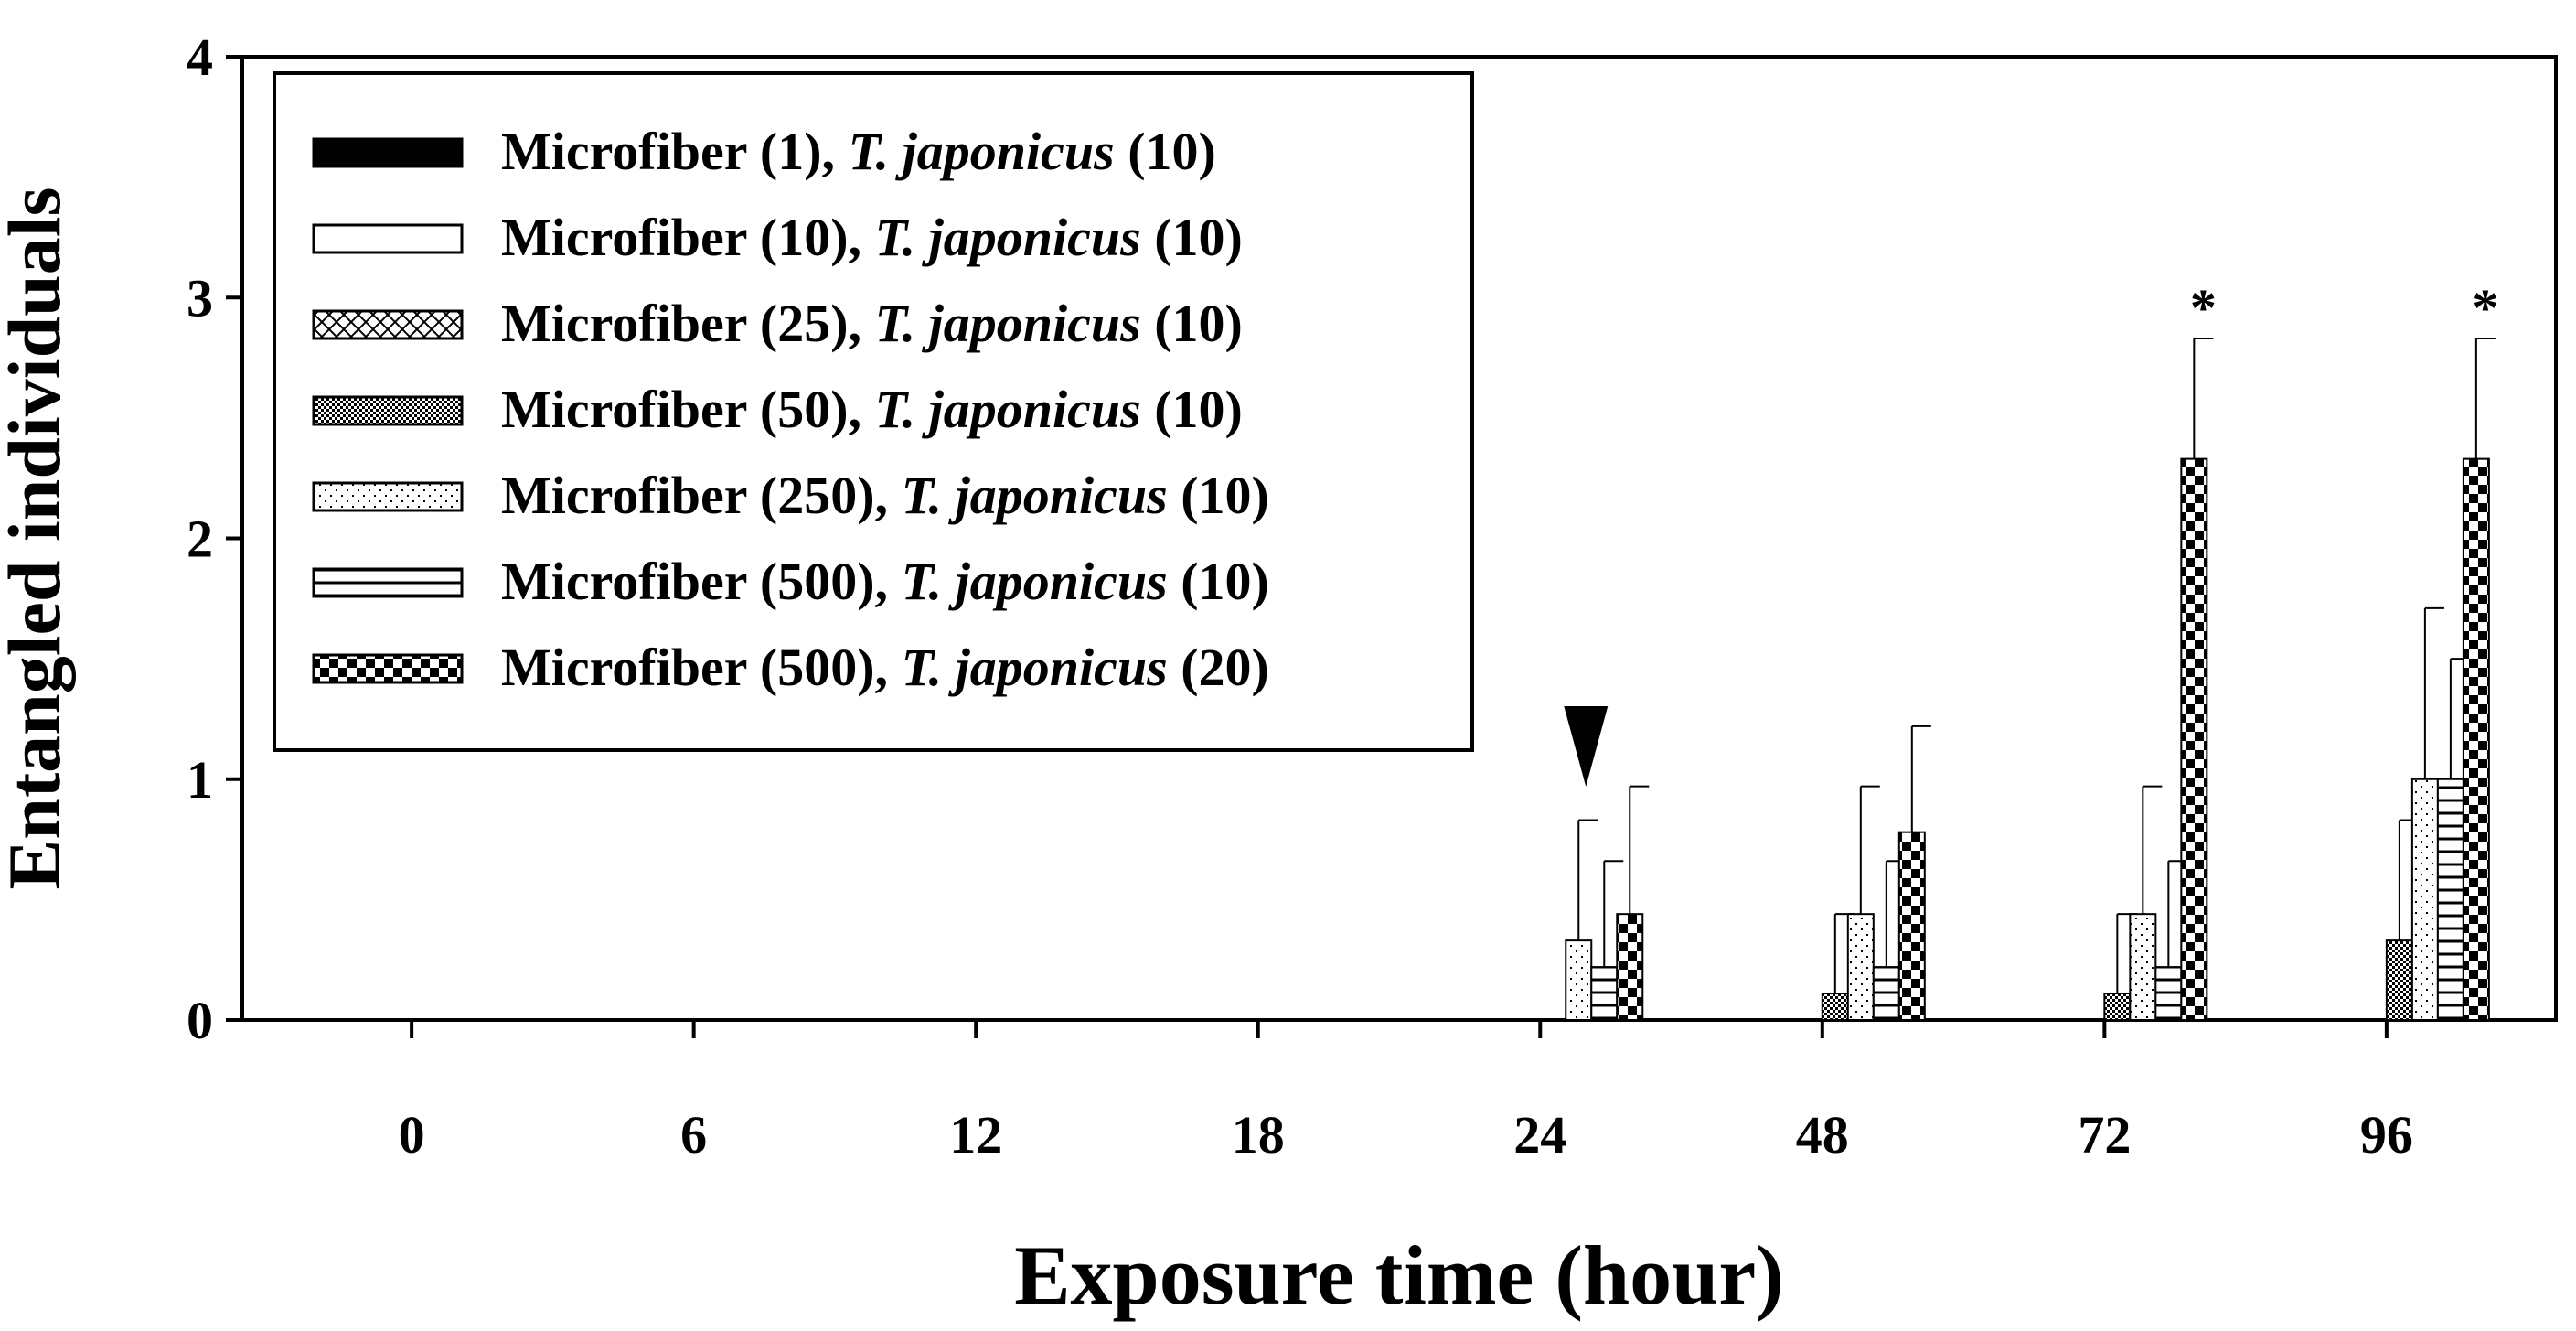 This screenshot has width=2576, height=1331. What do you see at coordinates (872, 323) in the screenshot?
I see `legend-label: Microfiber (25), T. japonicus (10)` at bounding box center [872, 323].